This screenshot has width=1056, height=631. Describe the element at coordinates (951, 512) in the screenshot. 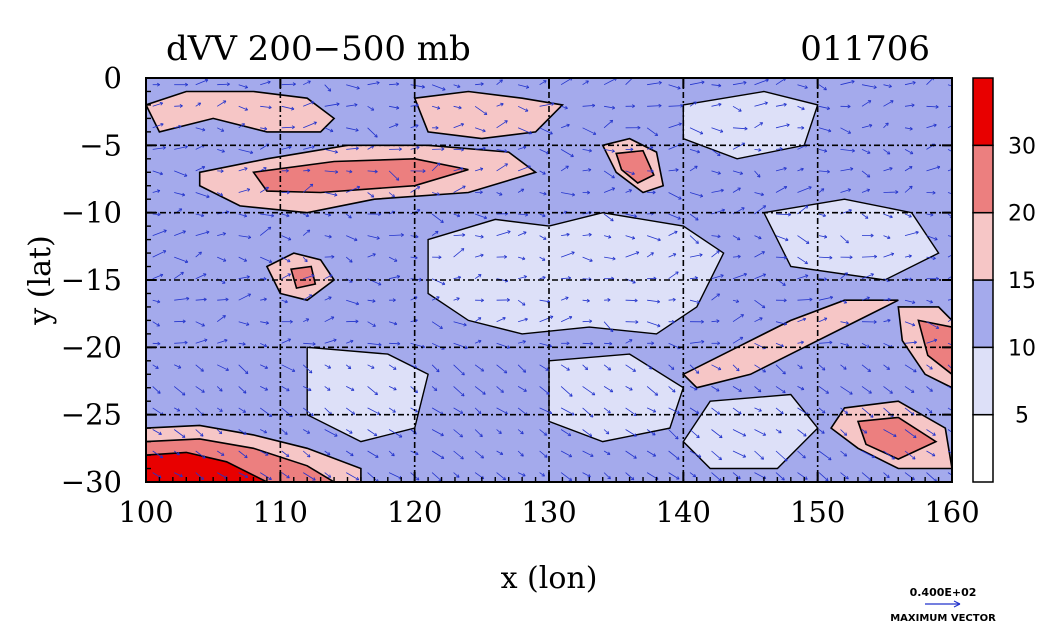

I see `x-tick-label: 160` at that location.